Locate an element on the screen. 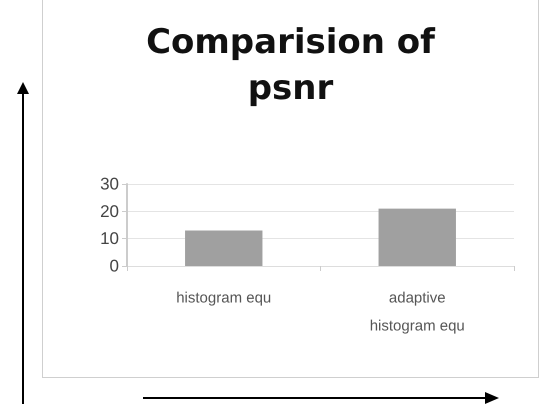  x-tick-label: adaptive histogram equ is located at coordinates (417, 312).